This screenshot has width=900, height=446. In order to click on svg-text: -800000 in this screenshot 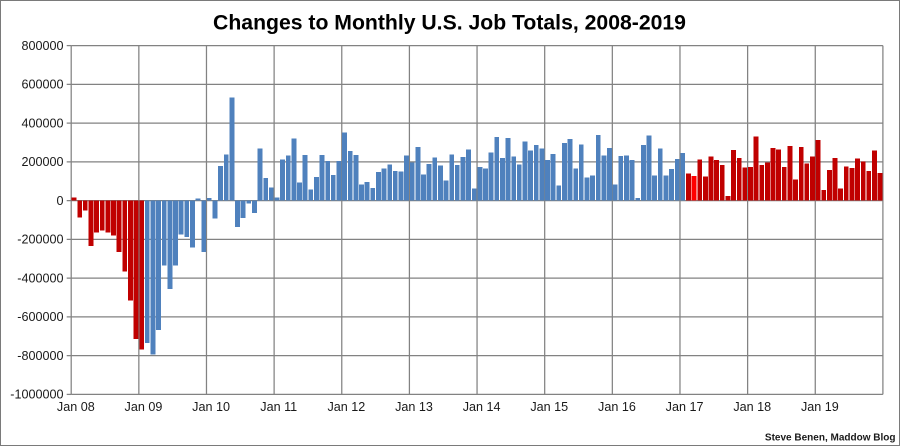, I will do `click(40, 356)`.